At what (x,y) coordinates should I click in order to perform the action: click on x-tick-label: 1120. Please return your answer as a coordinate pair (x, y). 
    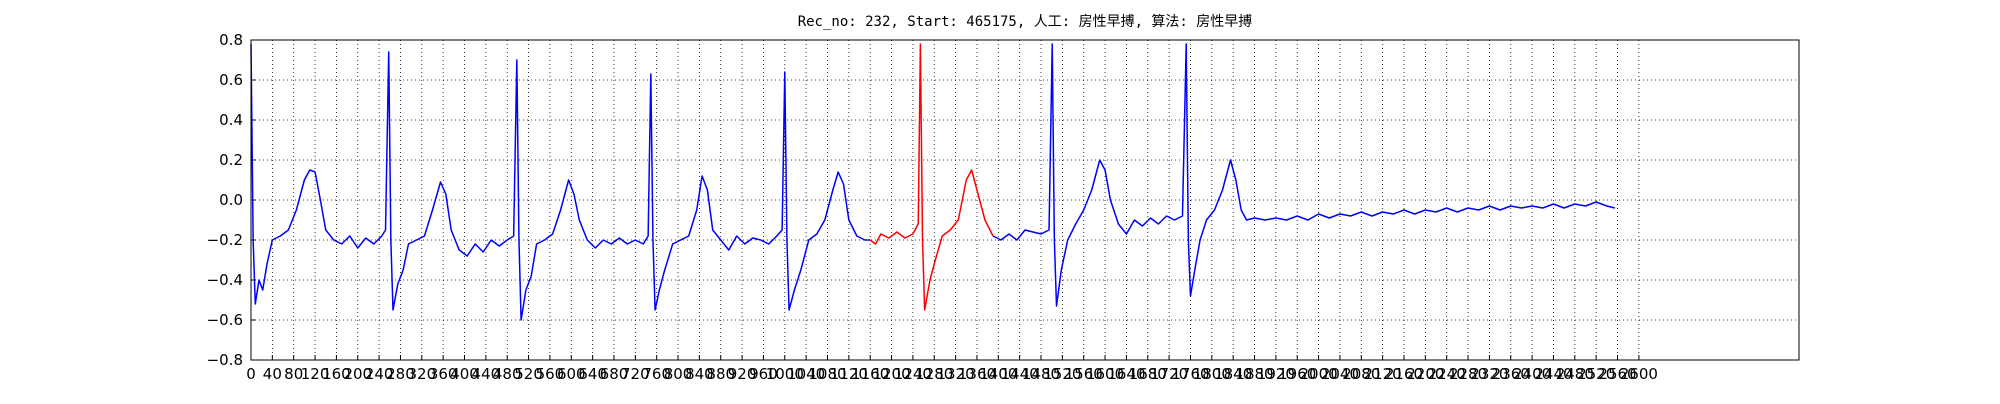
    Looking at the image, I should click on (849, 374).